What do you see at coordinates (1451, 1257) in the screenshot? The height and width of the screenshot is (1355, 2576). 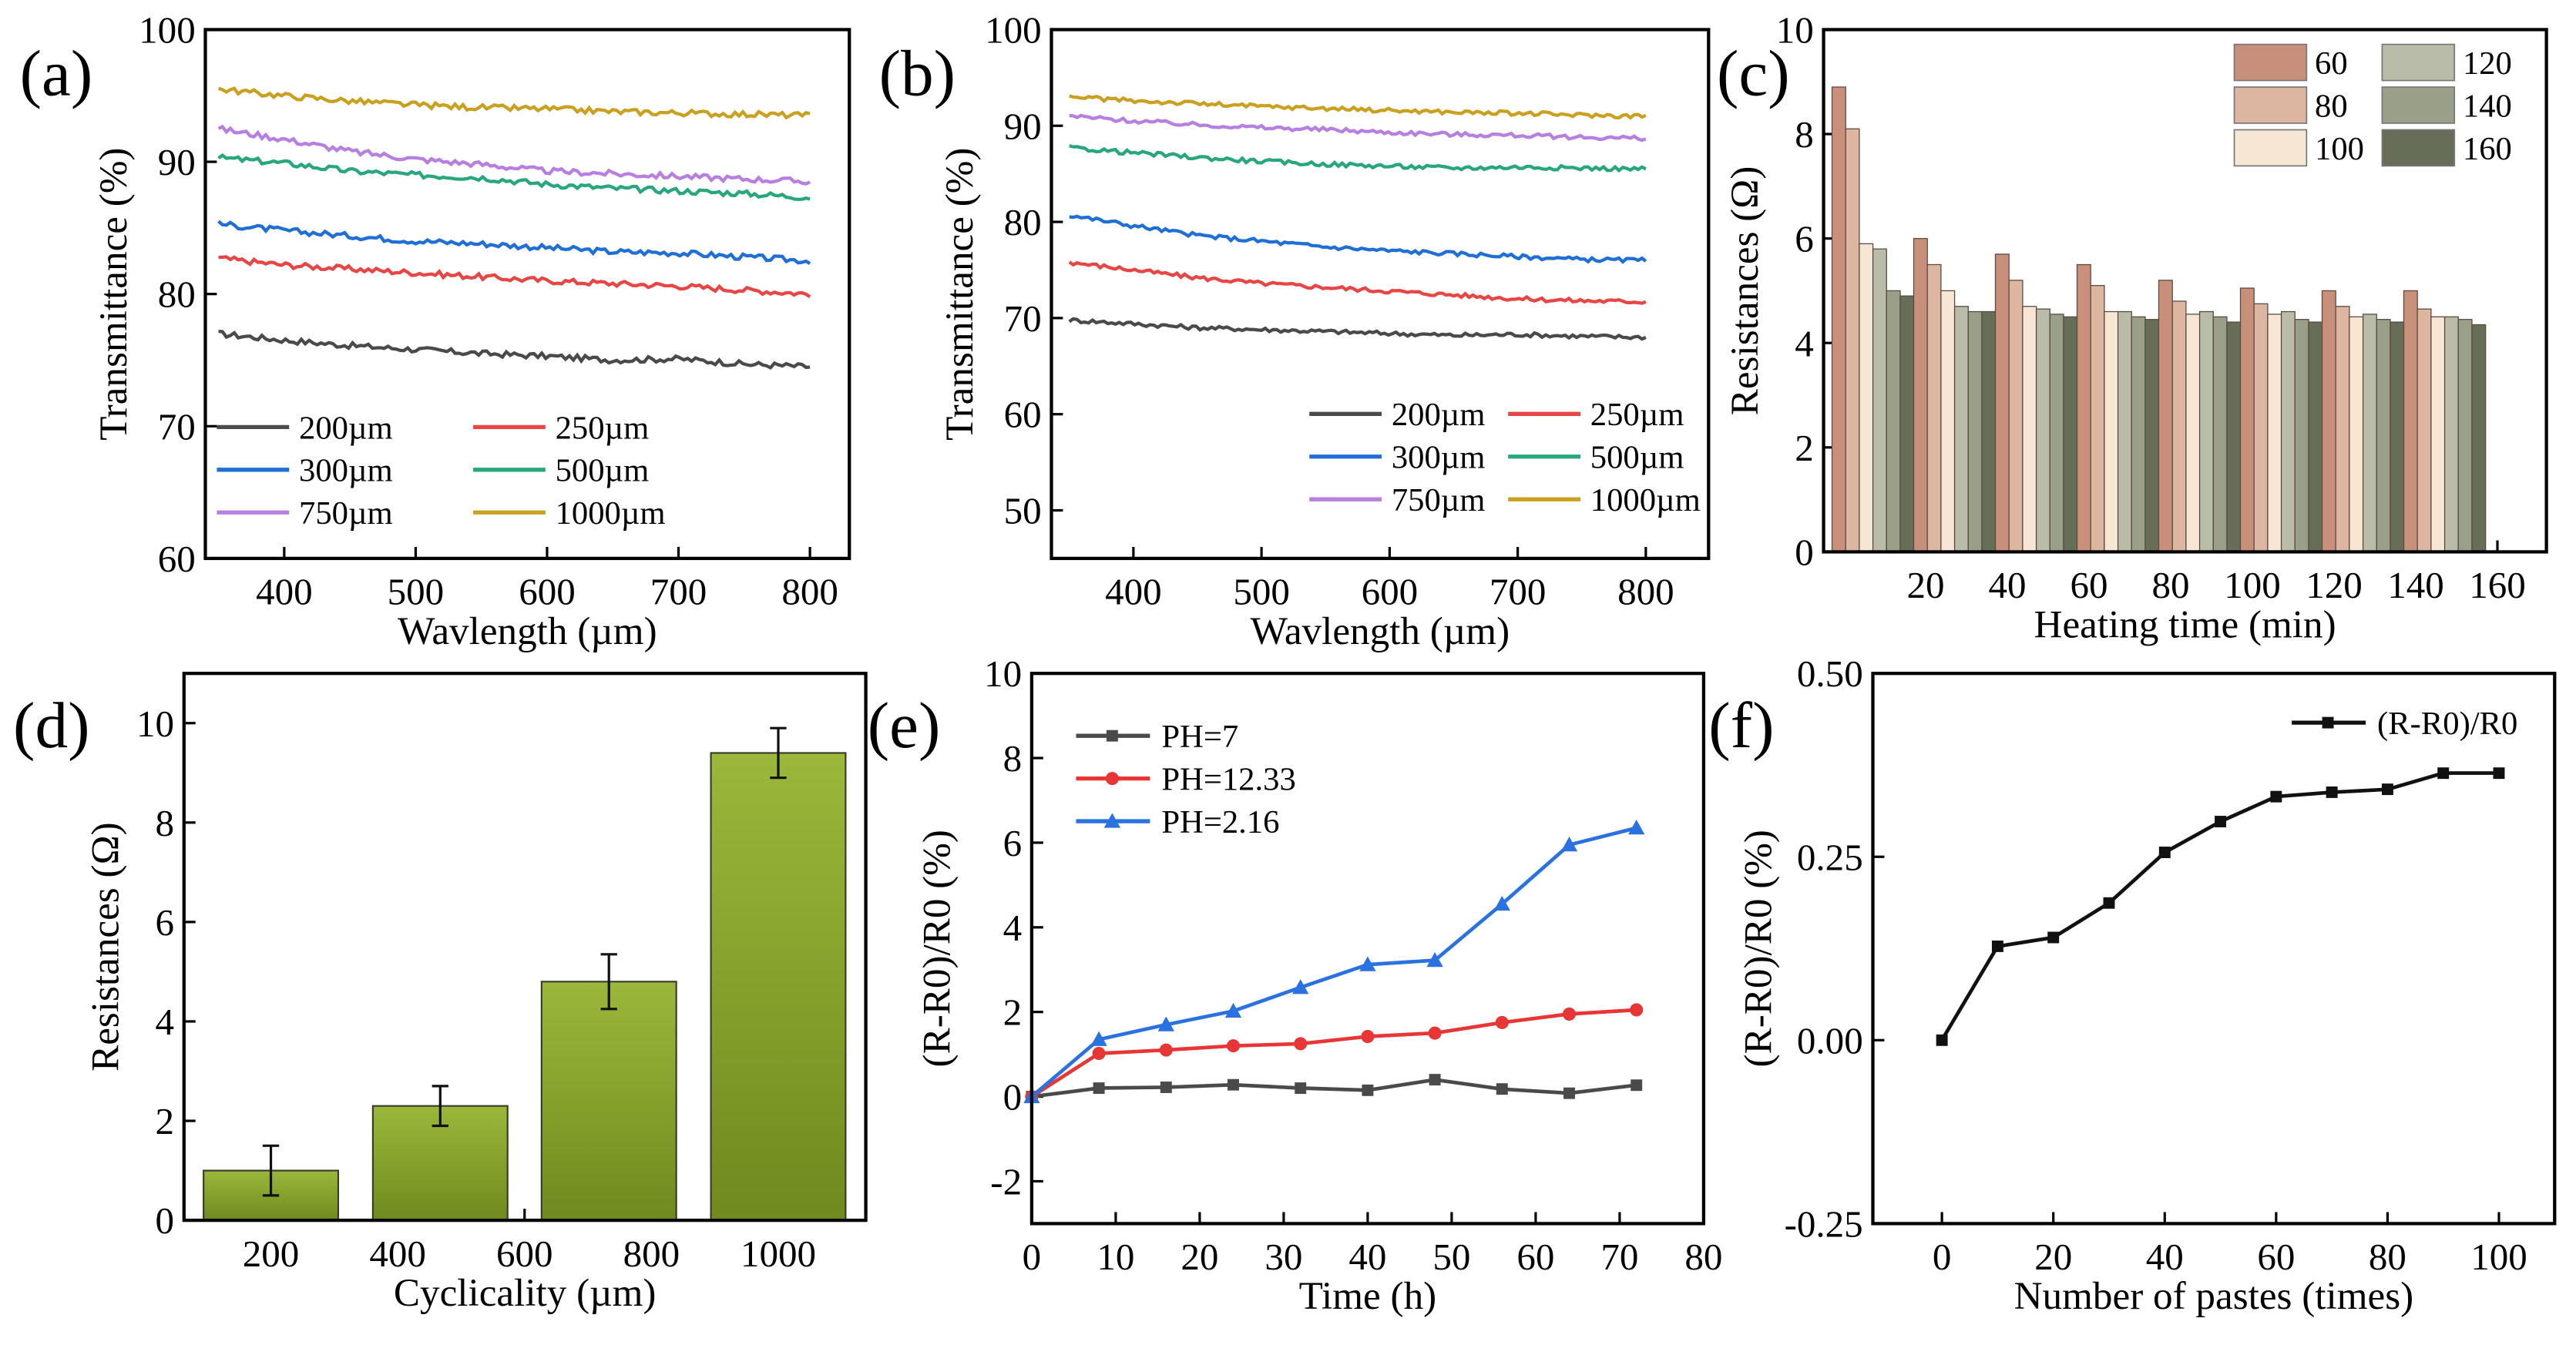 I see `x-tick-label: 50` at bounding box center [1451, 1257].